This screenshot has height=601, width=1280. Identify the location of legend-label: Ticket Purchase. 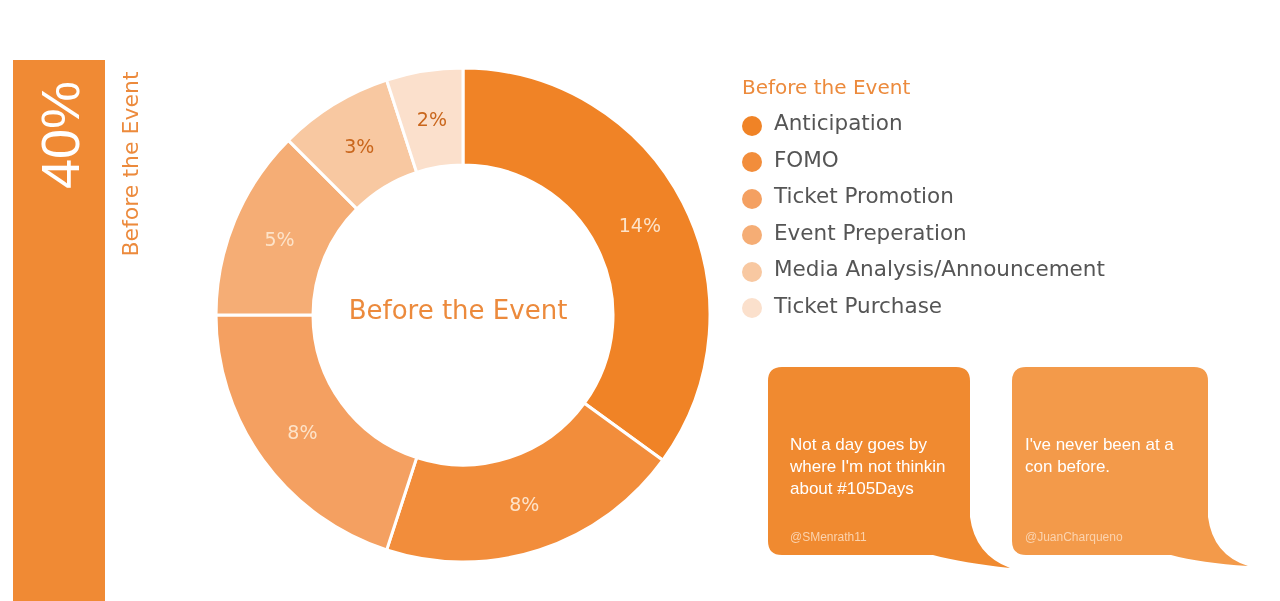
(858, 305).